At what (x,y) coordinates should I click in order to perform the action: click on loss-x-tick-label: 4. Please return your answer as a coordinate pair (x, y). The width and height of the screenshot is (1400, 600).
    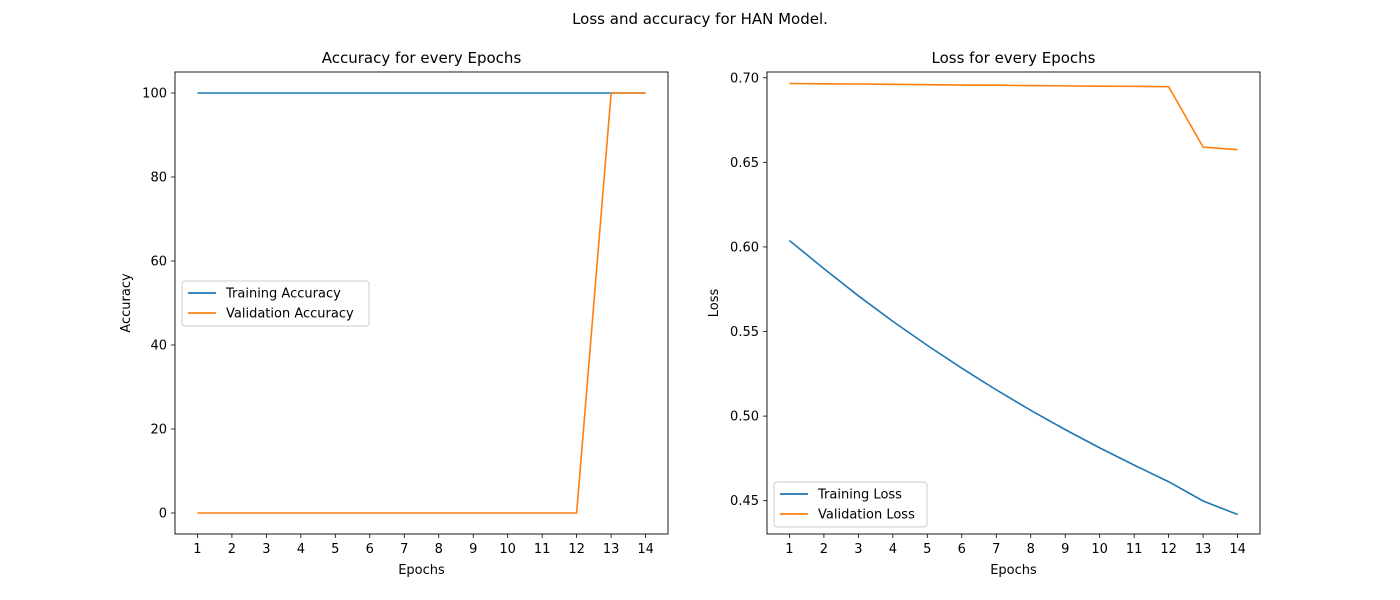
    Looking at the image, I should click on (893, 549).